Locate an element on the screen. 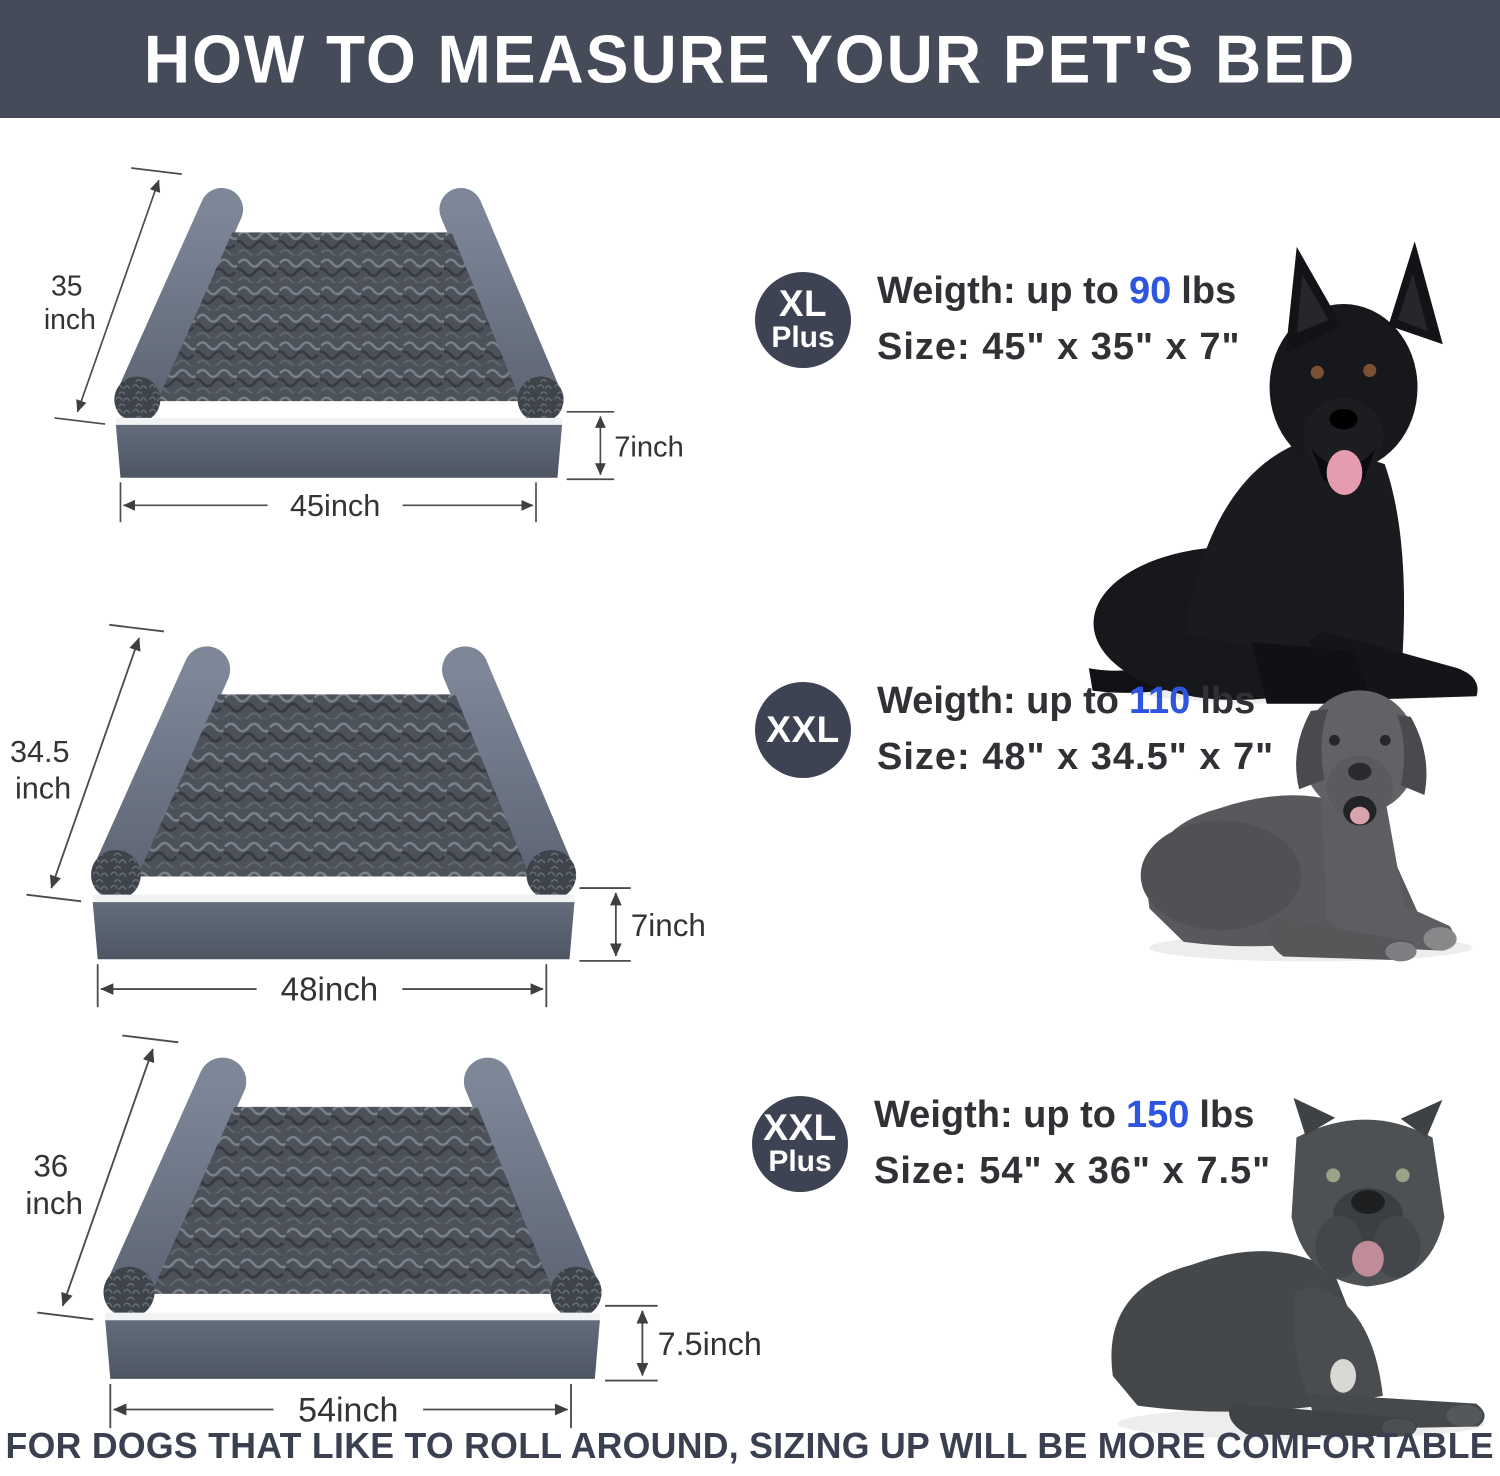 Image resolution: width=1500 pixels, height=1476 pixels. width-label: 54inch is located at coordinates (348, 1410).